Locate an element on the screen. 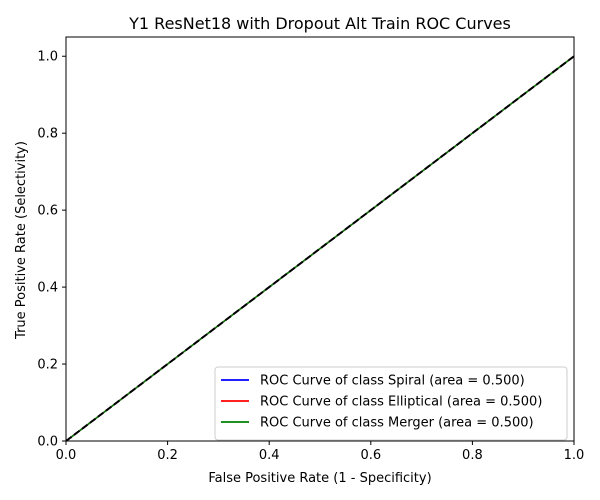  legend-box is located at coordinates (391, 403).